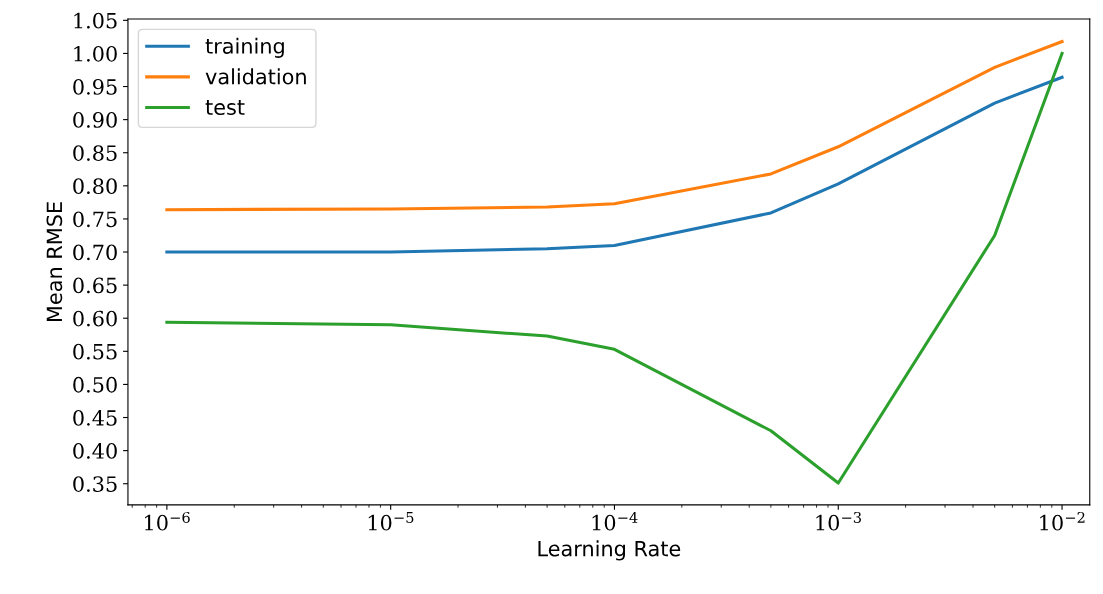 Image resolution: width=1103 pixels, height=594 pixels. What do you see at coordinates (95, 252) in the screenshot?
I see `y-tick-label: 0.70` at bounding box center [95, 252].